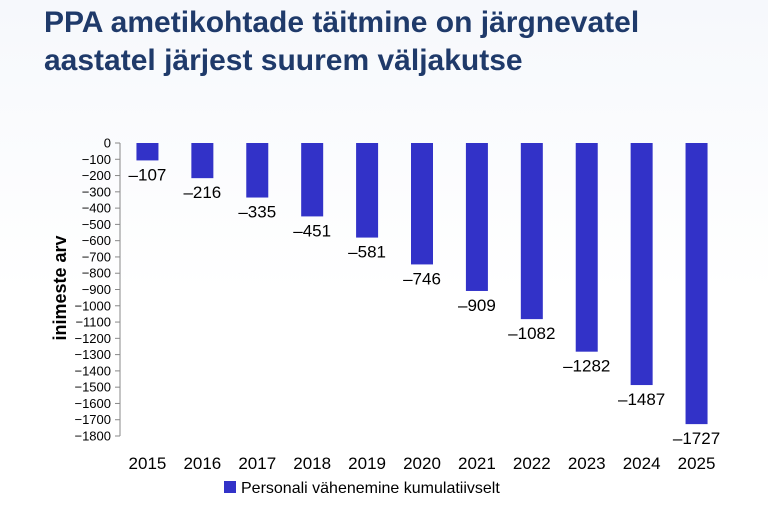 The width and height of the screenshot is (768, 531). I want to click on bar-2021, so click(476, 217).